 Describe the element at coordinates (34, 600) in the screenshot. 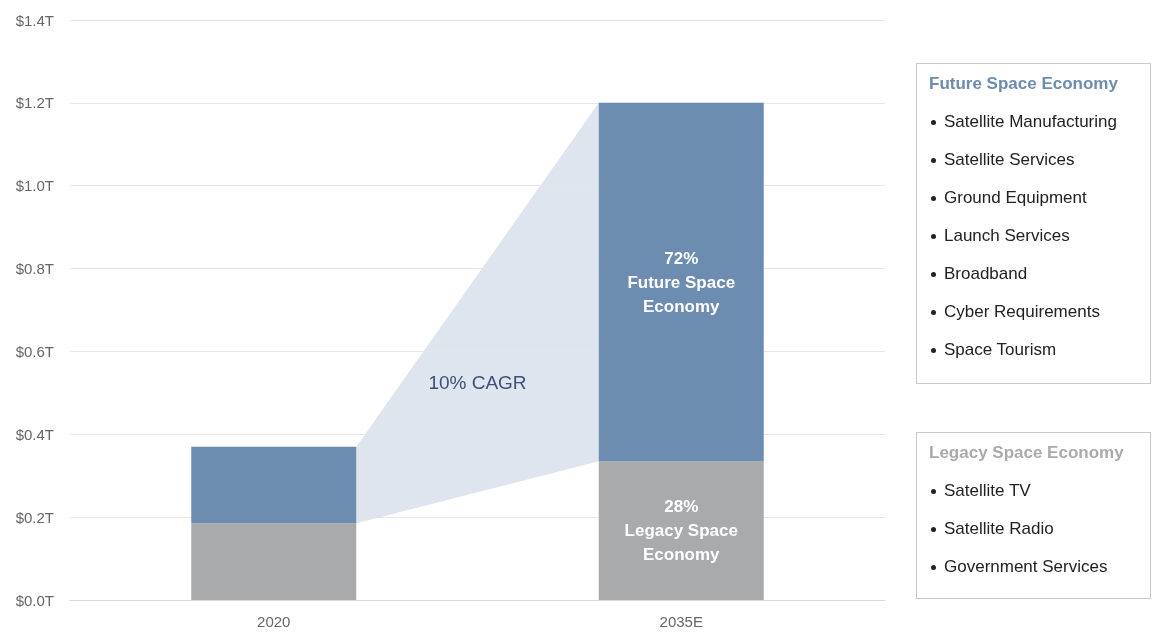

I see `y-tick-label: $0.0T` at that location.